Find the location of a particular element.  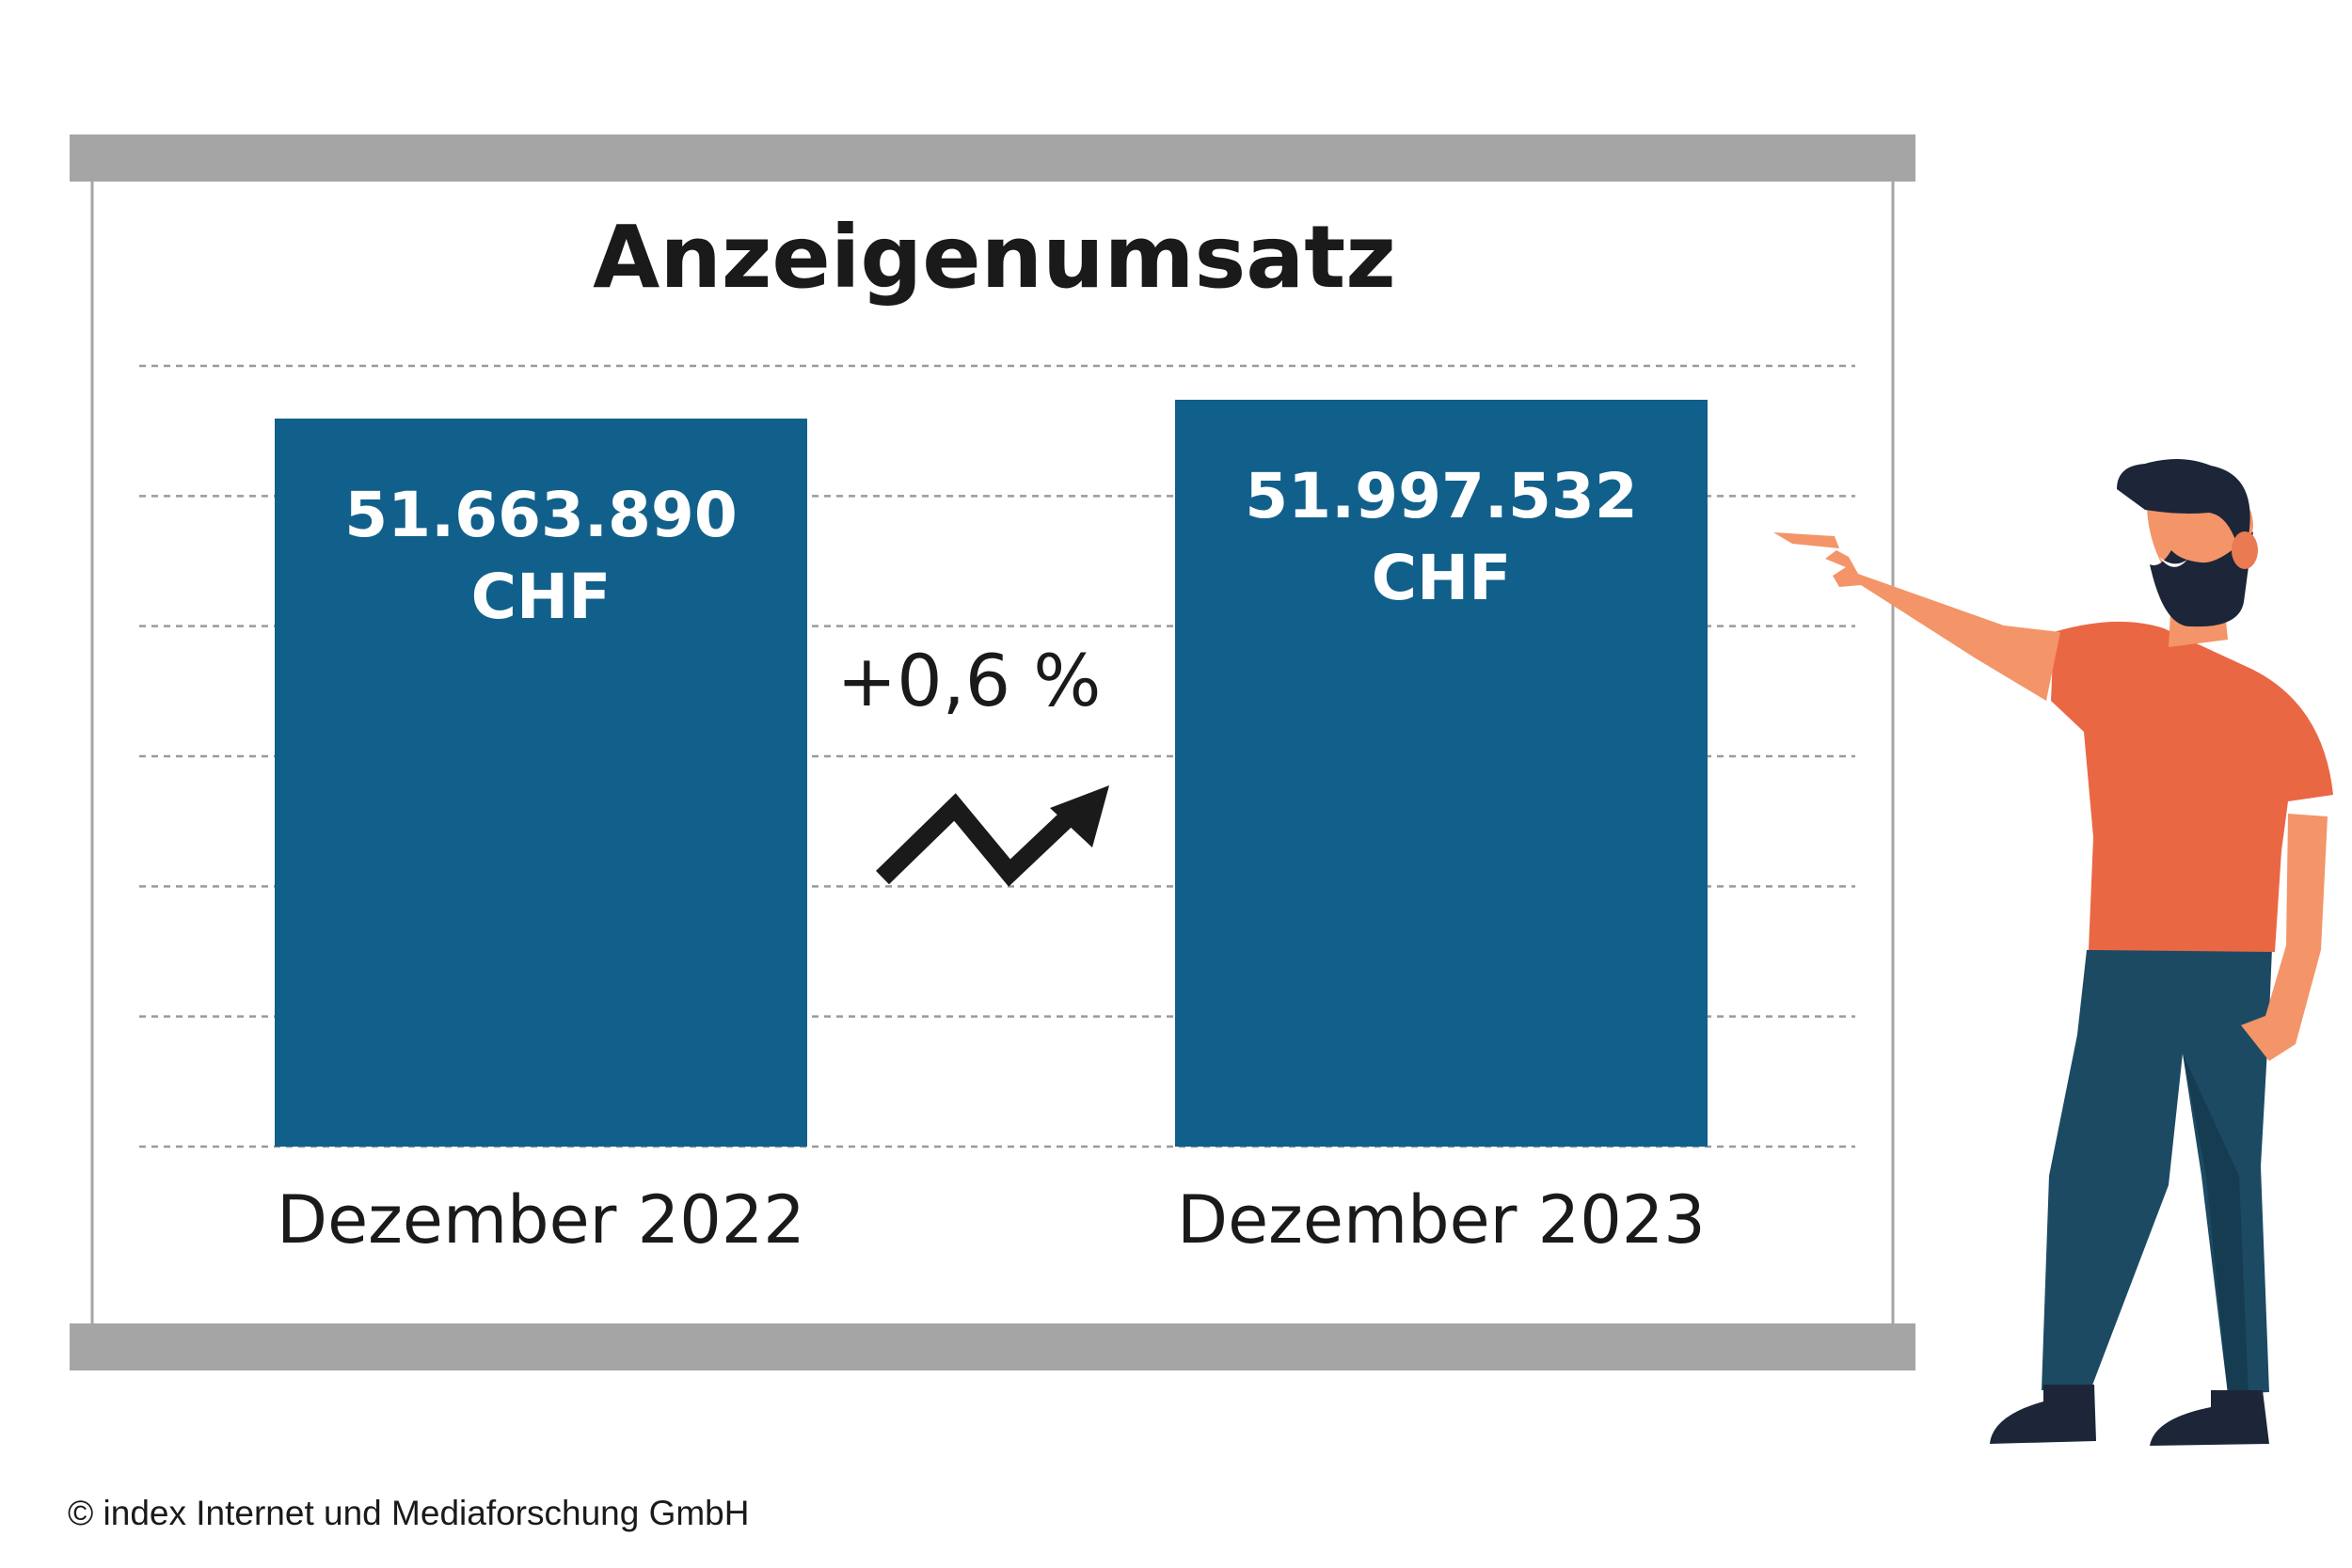

change-label: +0,6 % is located at coordinates (969, 680).